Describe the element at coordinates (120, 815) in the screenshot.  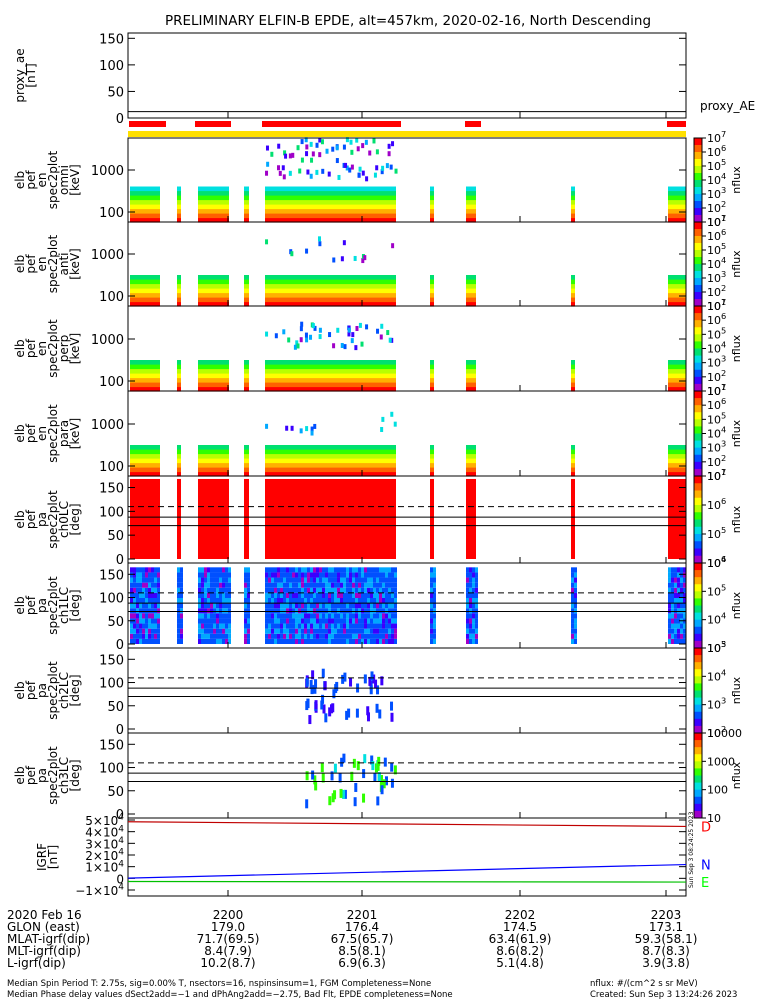
I see `tick-label: 0` at that location.